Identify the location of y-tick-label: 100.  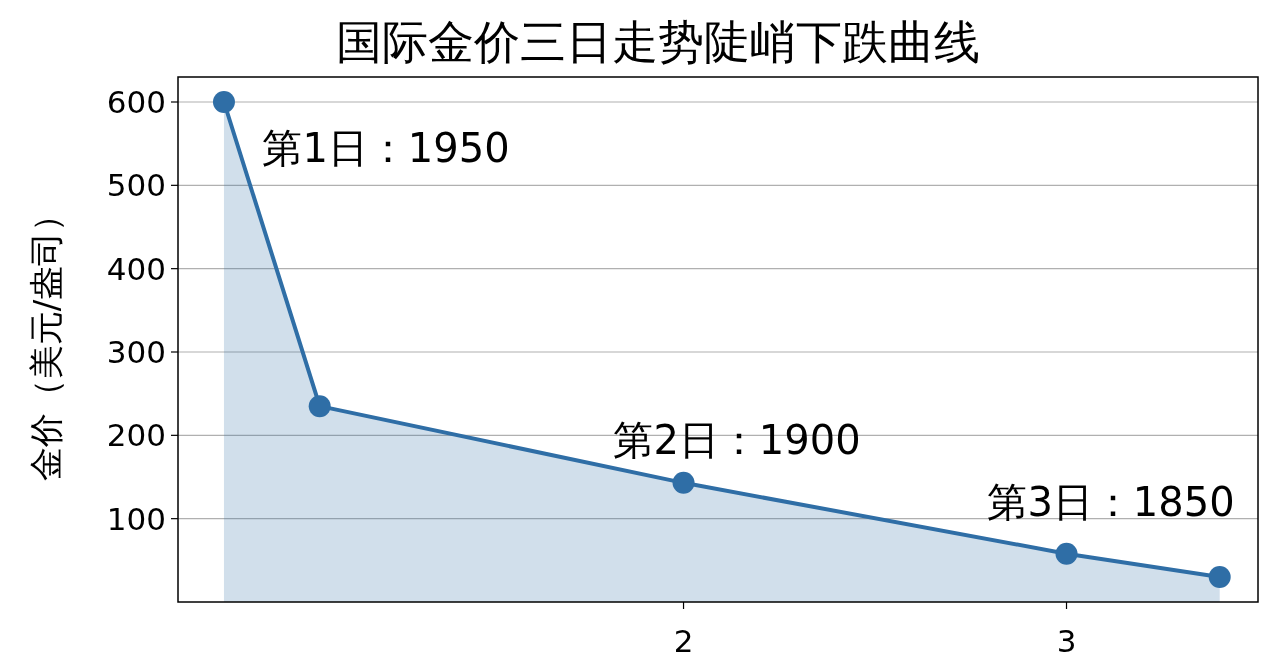
(136, 518).